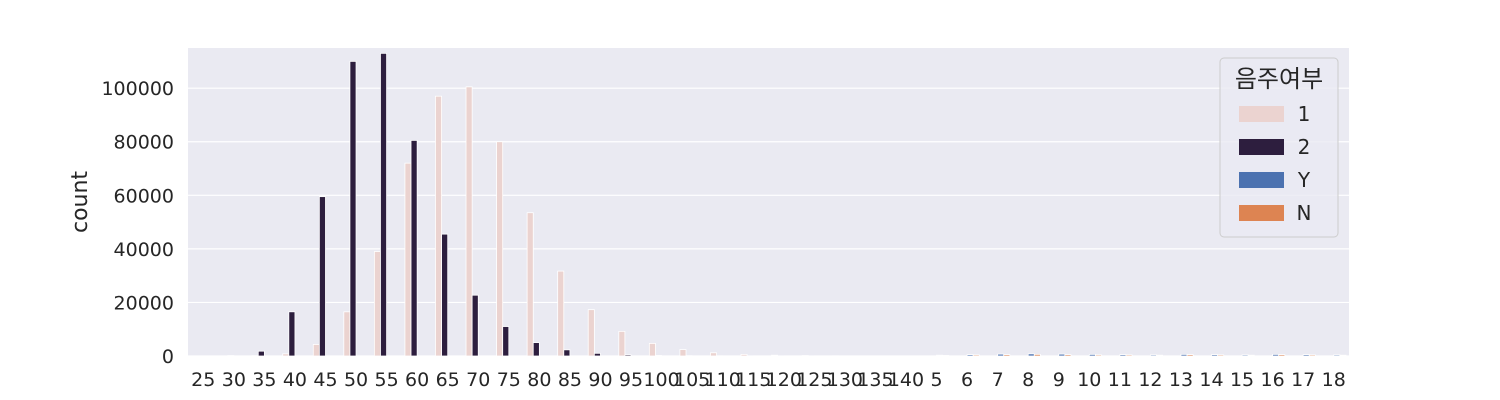  I want to click on legend-label-1: 1, so click(1304, 114).